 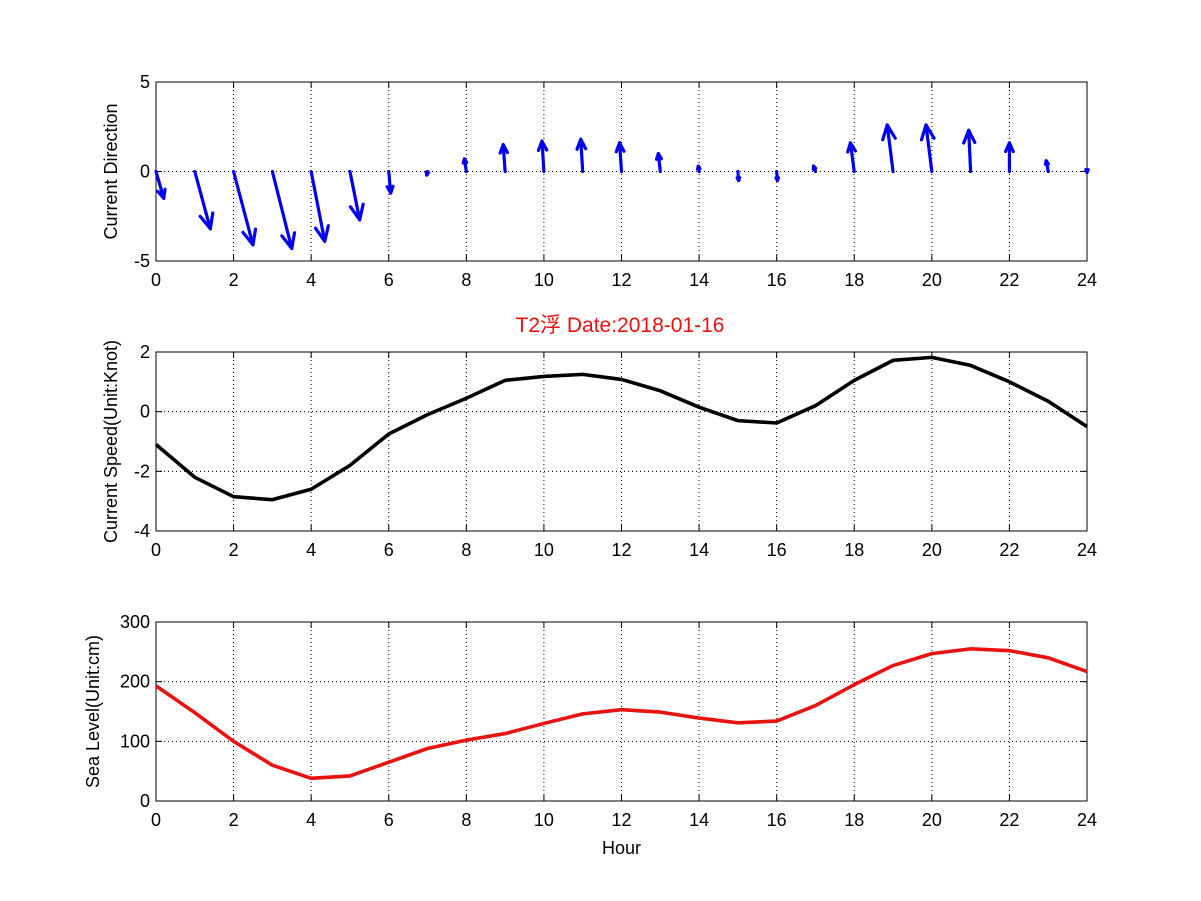 I want to click on y-axis-label: Current Direction, so click(x=111, y=171).